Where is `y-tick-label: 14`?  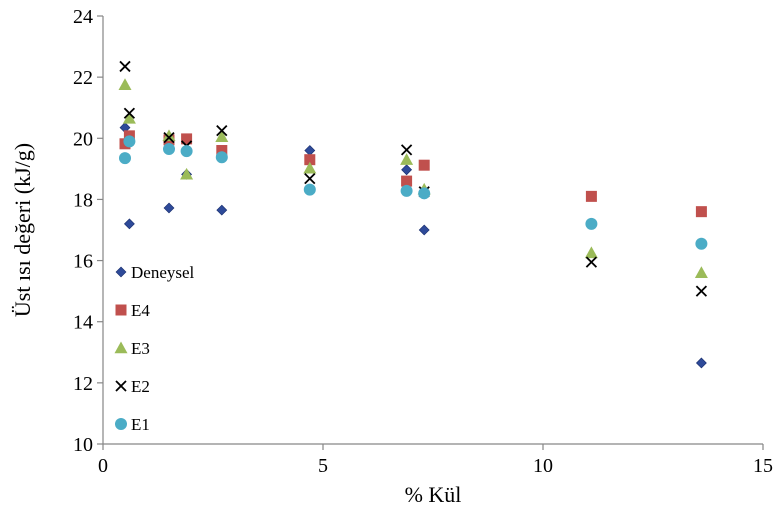 y-tick-label: 14 is located at coordinates (83, 323).